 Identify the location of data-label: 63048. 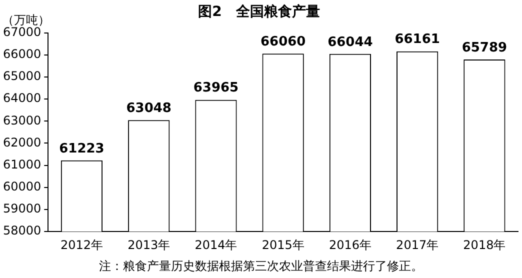
(149, 108).